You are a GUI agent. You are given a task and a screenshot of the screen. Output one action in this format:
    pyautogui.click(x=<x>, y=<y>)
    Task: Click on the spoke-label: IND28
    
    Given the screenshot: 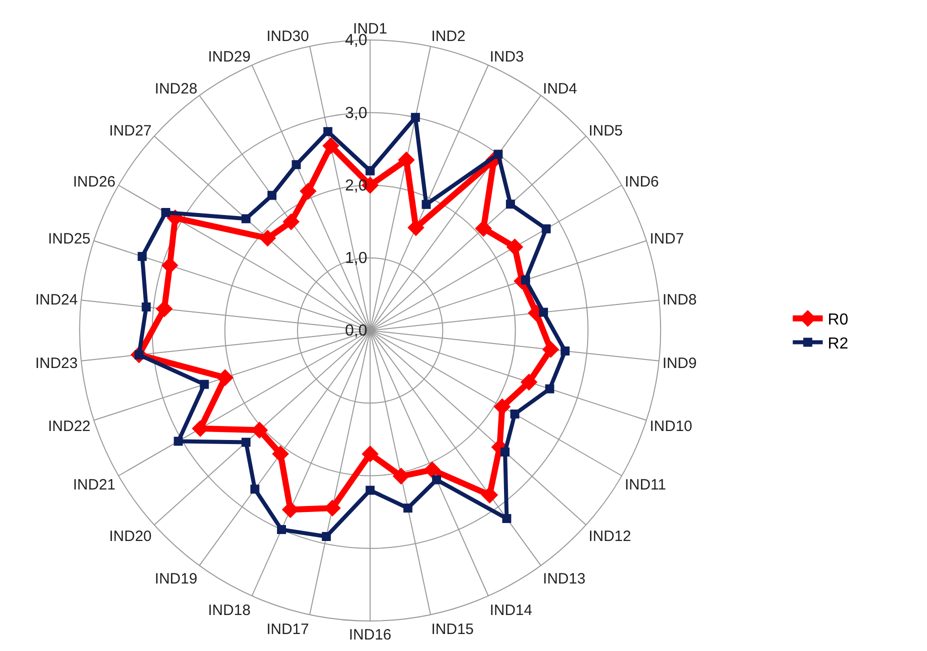 What is the action you would take?
    pyautogui.click(x=176, y=89)
    